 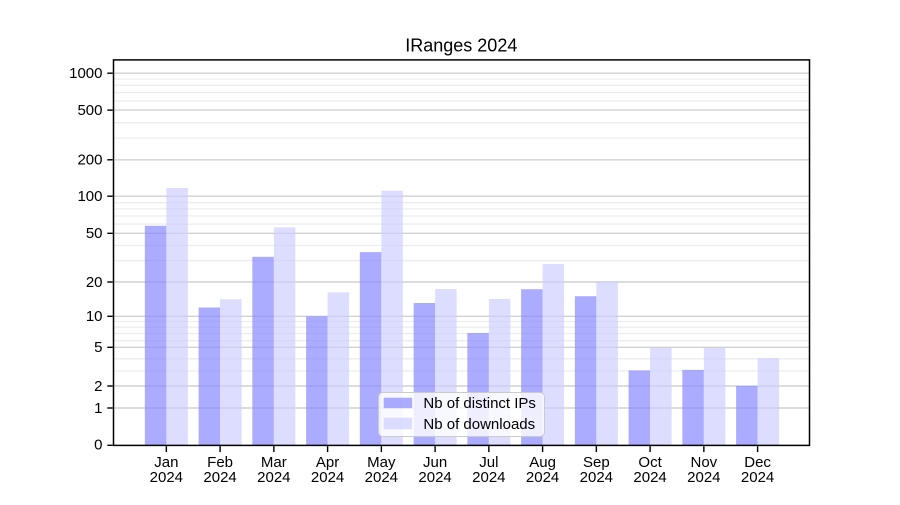 What do you see at coordinates (220, 462) in the screenshot?
I see `svg-text: Feb` at bounding box center [220, 462].